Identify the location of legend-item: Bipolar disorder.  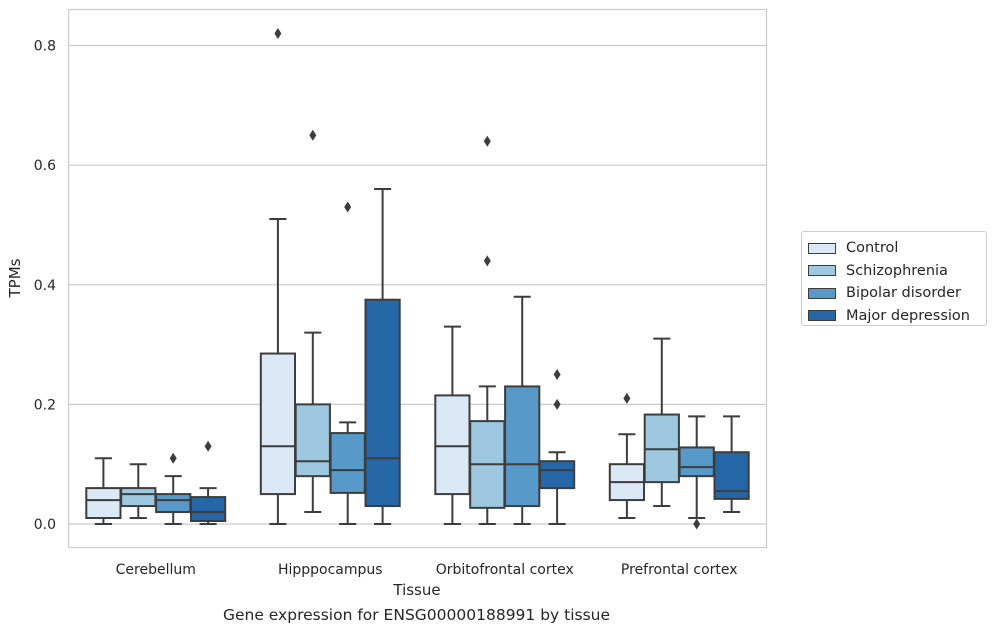
(897, 293).